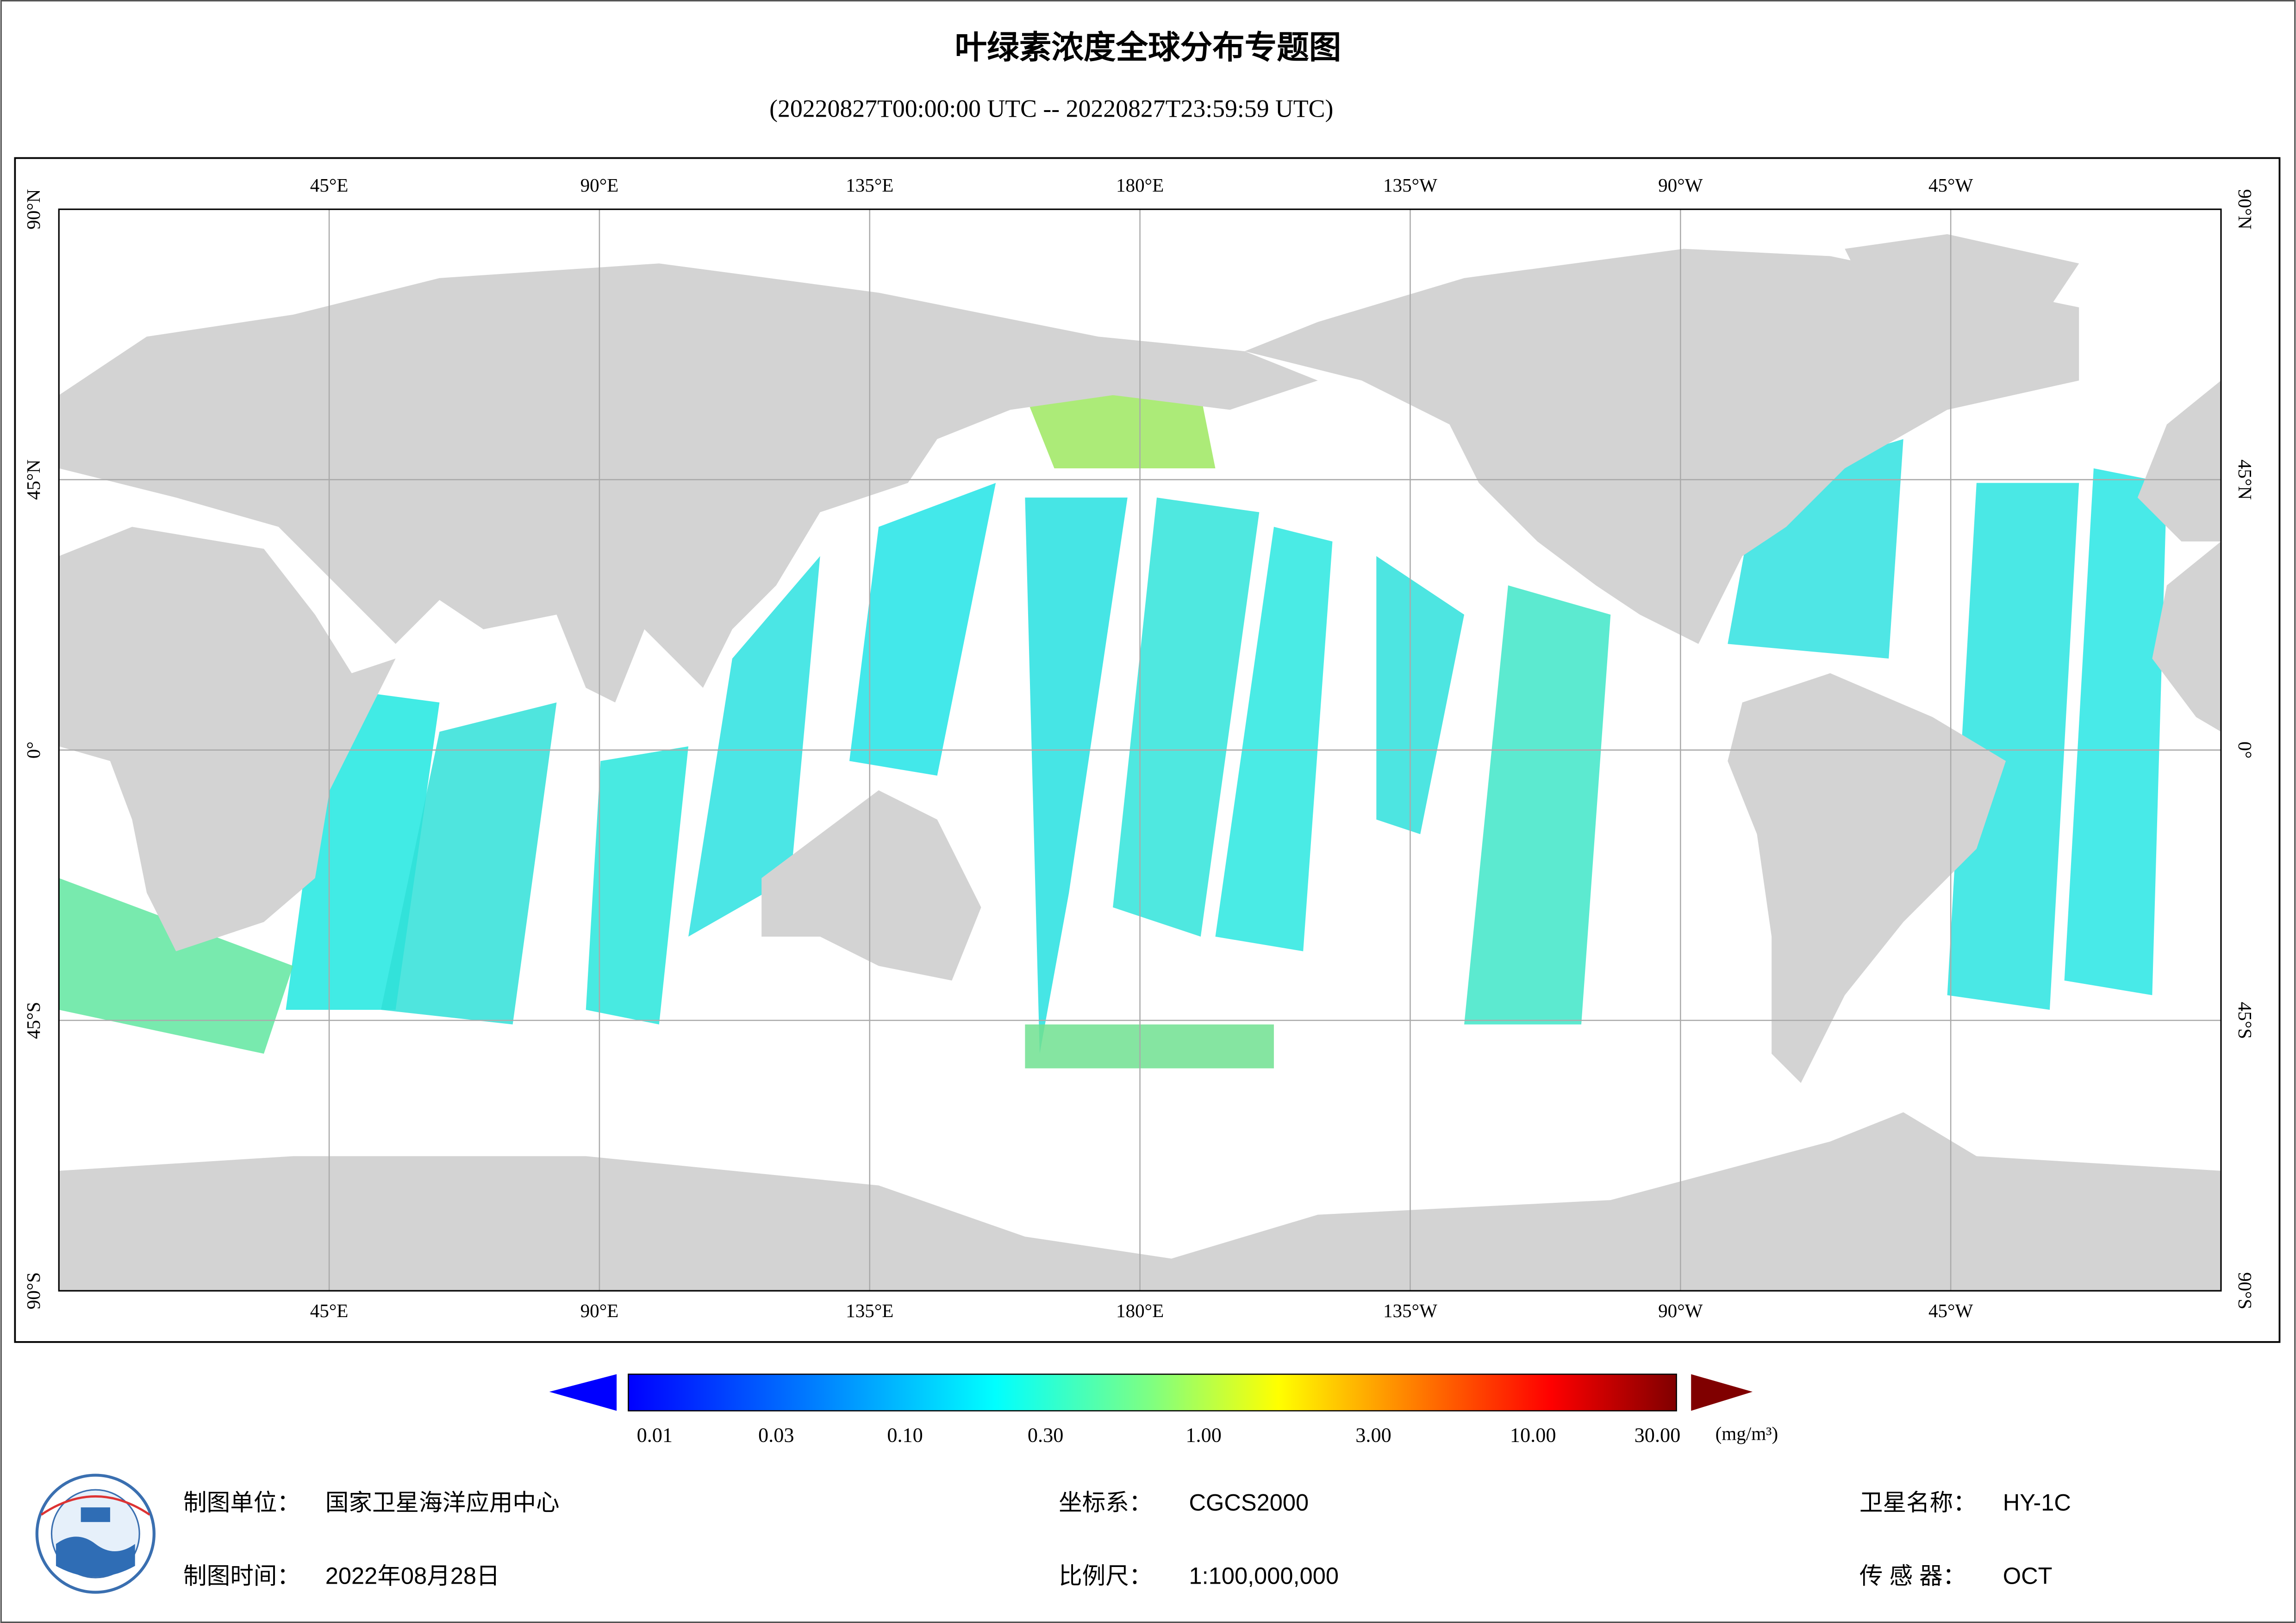 Image resolution: width=2296 pixels, height=1623 pixels. I want to click on footer-label: 卫星名称：, so click(1918, 1502).